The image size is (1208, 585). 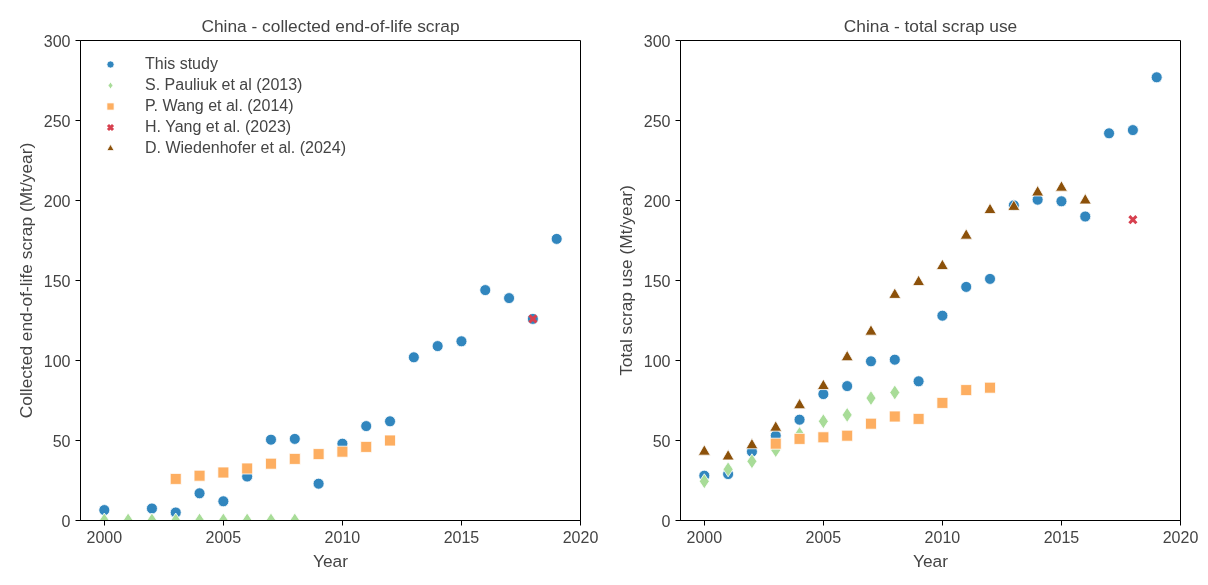 What do you see at coordinates (218, 127) in the screenshot?
I see `legend-label: H. Yang et al. (2023)` at bounding box center [218, 127].